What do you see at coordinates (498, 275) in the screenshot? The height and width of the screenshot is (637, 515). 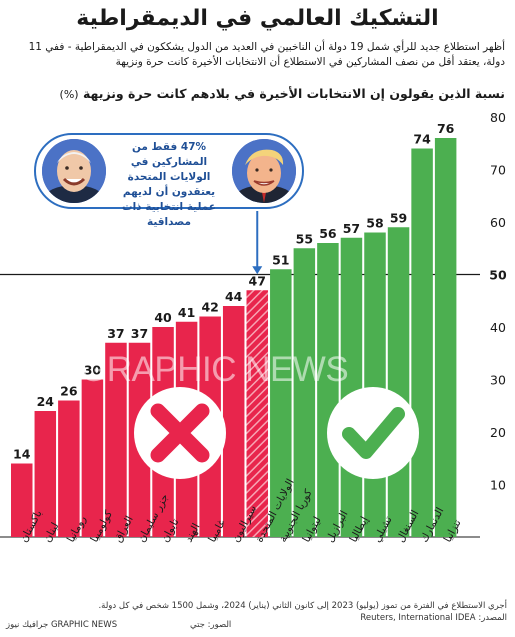 I see `y-tick-label: 50` at bounding box center [498, 275].